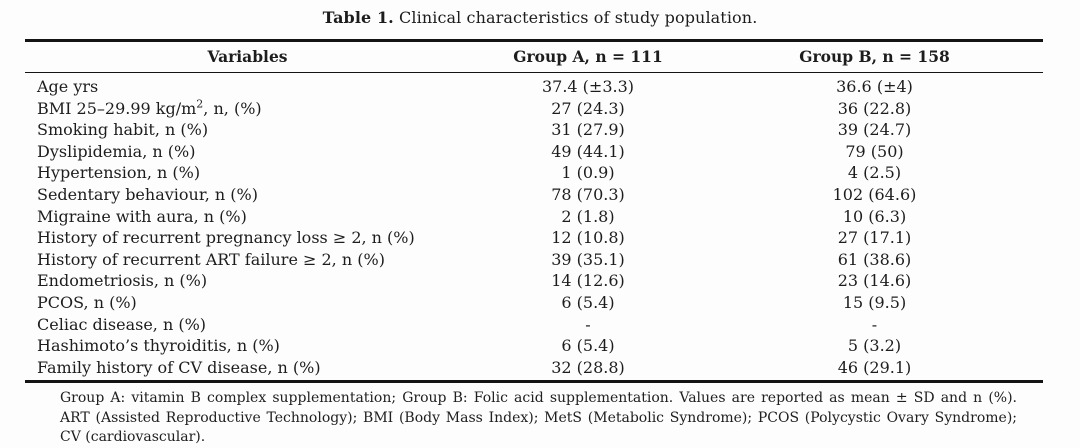  What do you see at coordinates (588, 194) in the screenshot?
I see `group-a-value-cell: 78 (70.3)` at bounding box center [588, 194].